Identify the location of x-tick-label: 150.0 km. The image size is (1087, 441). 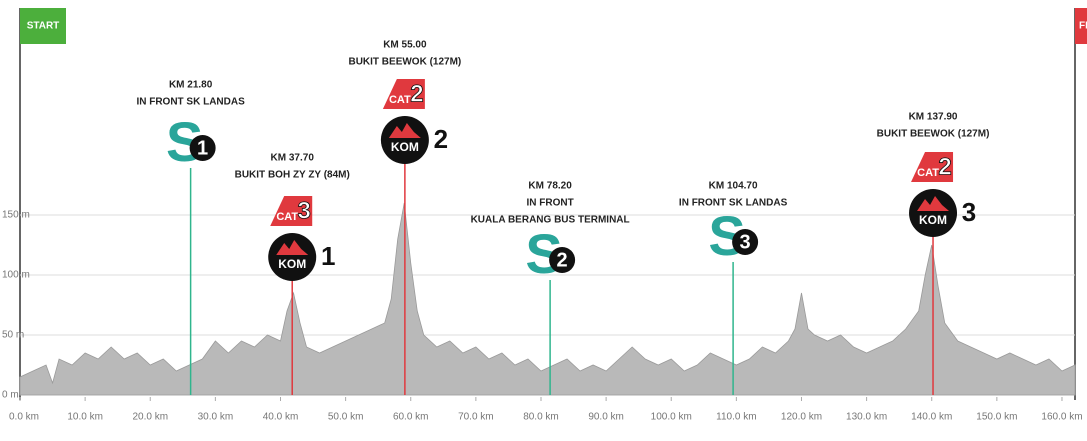
(996, 417).